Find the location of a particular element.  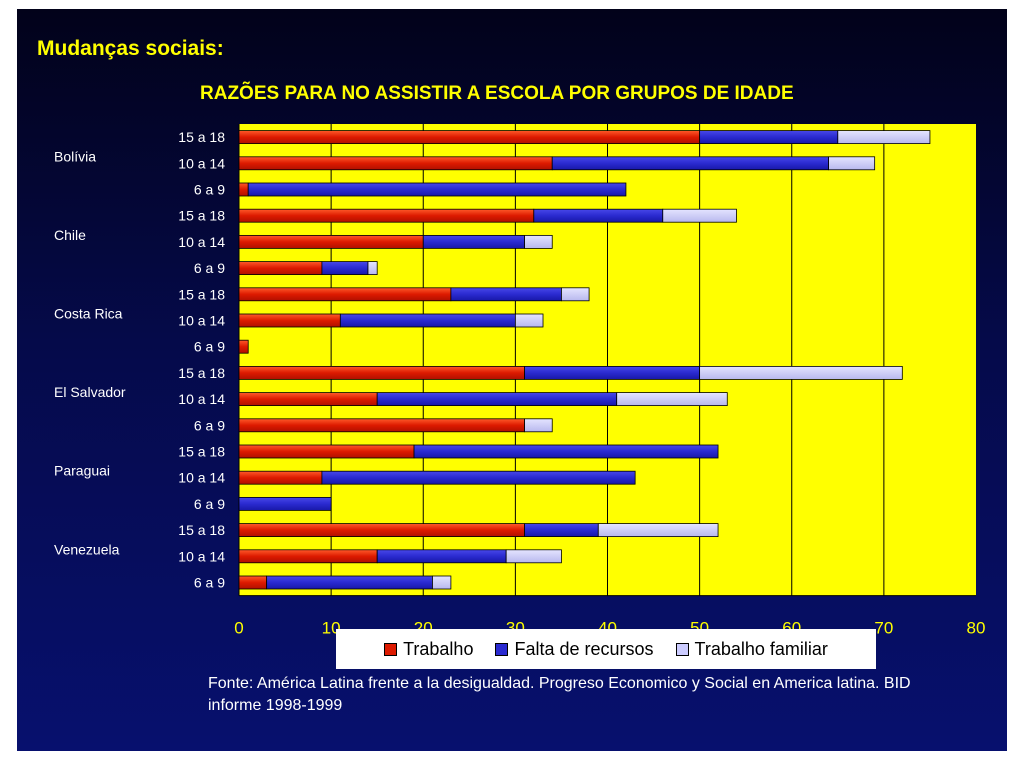

legend-label-trabalho: Trabalho is located at coordinates (438, 648).